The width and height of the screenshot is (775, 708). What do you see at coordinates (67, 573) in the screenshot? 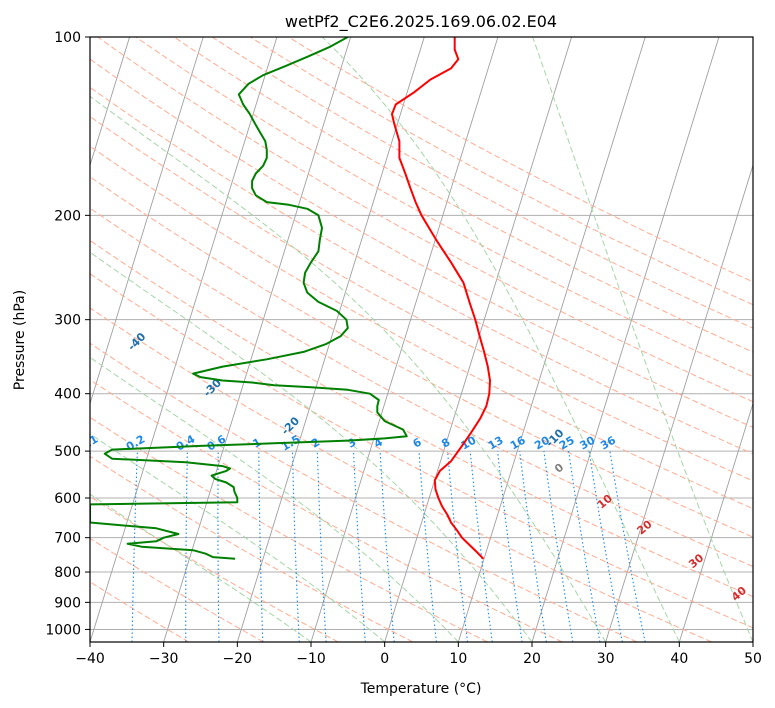
I see `y-tick-label: 800` at bounding box center [67, 573].